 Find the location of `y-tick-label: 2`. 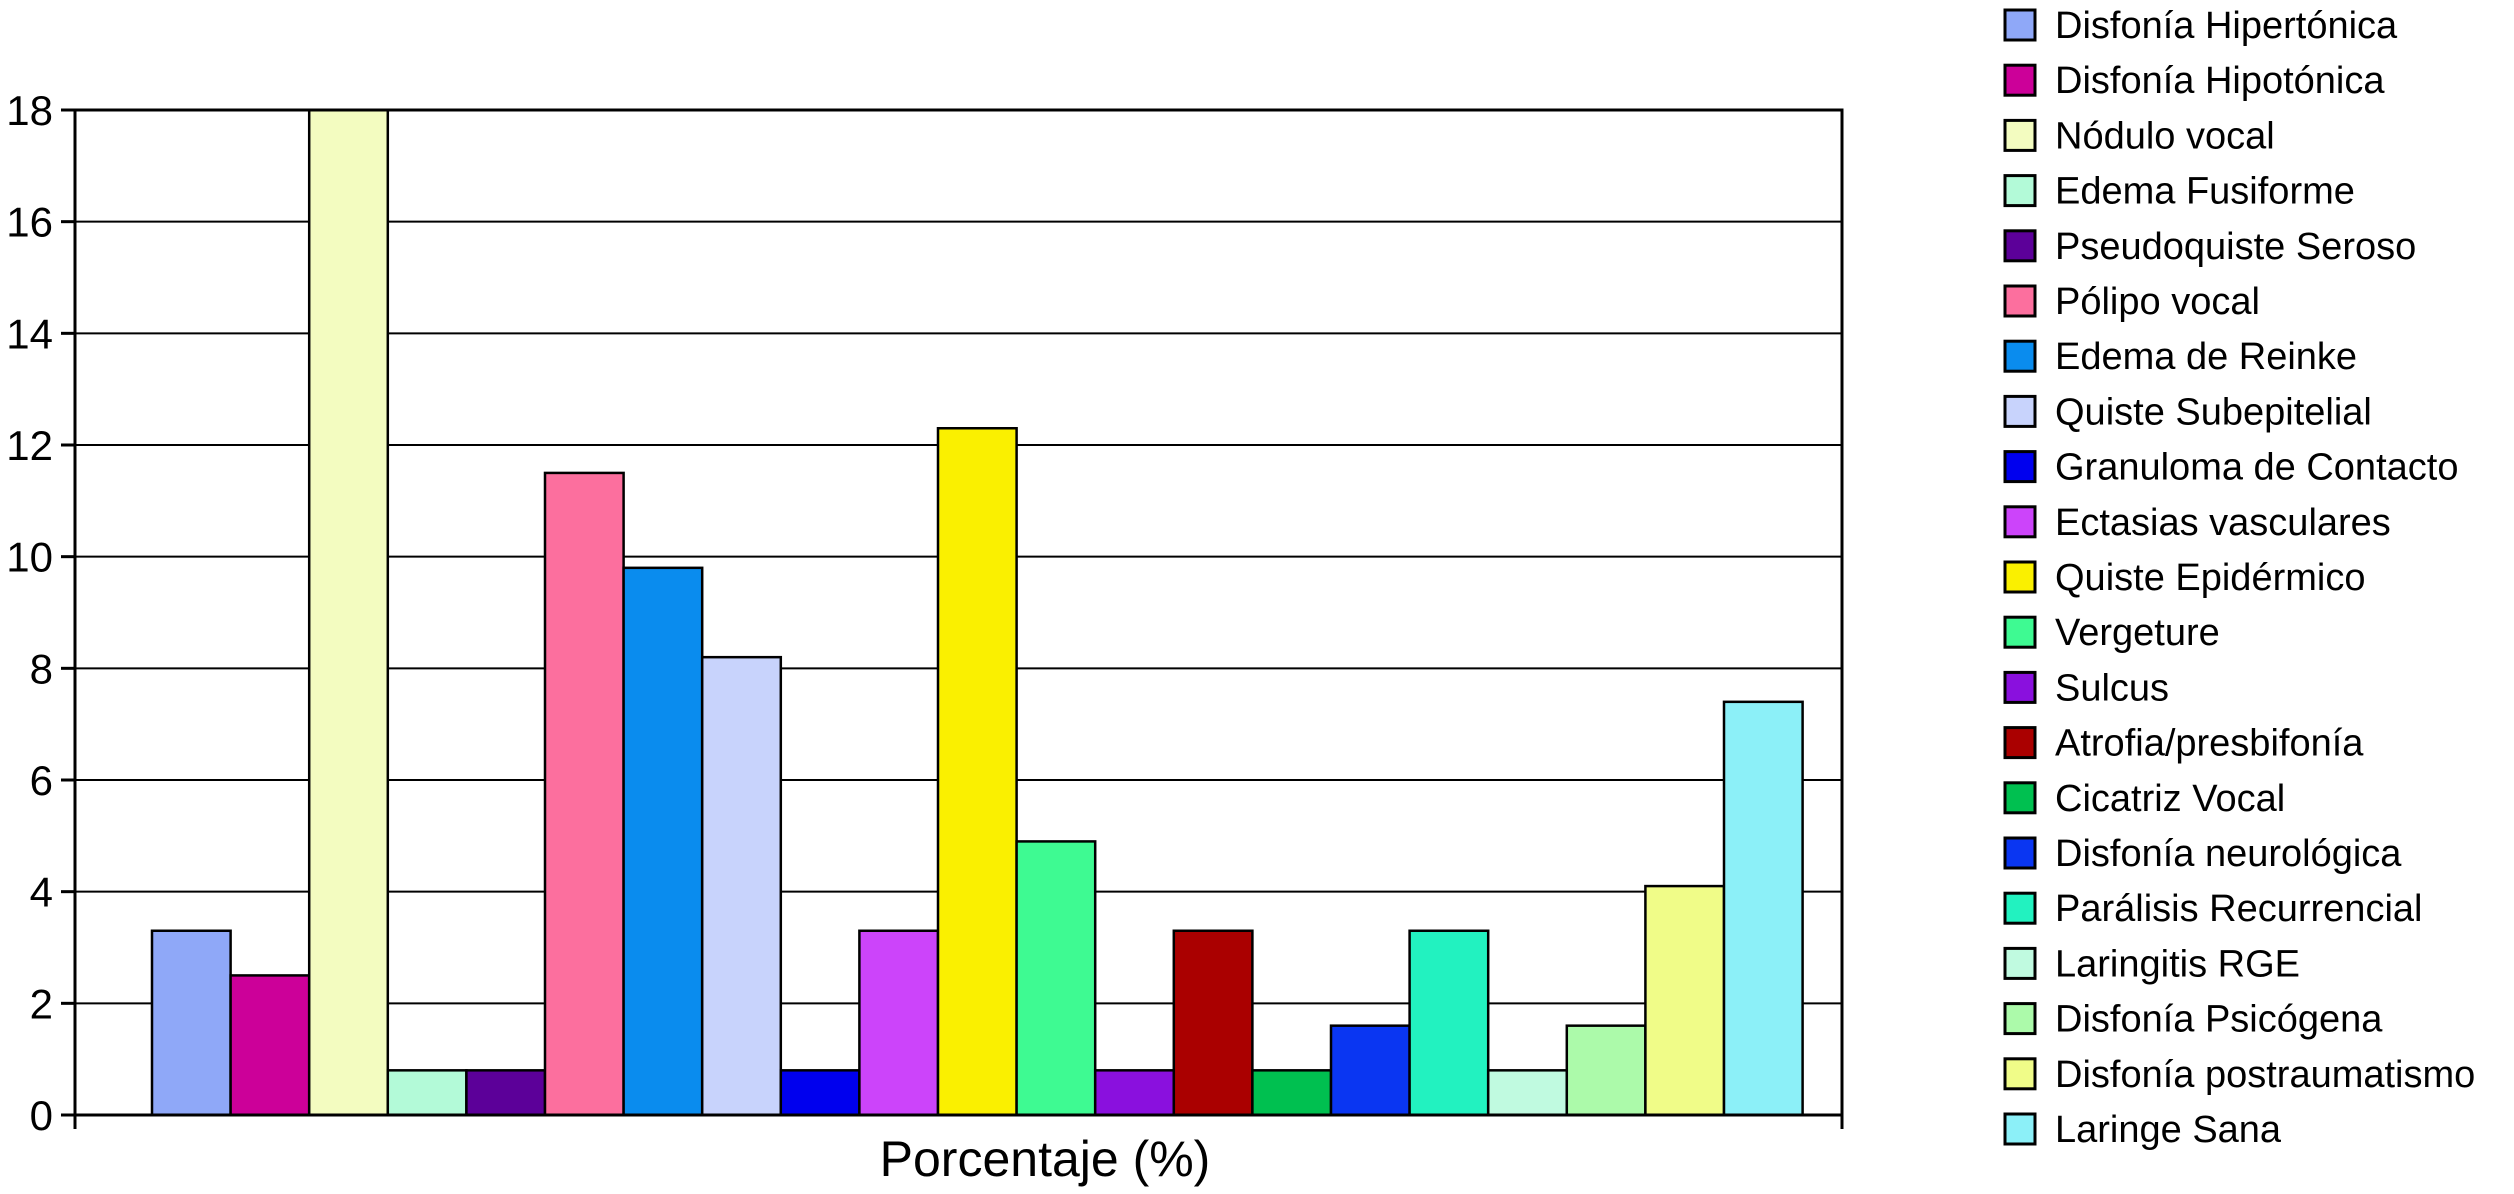

y-tick-label: 2 is located at coordinates (41, 1003).